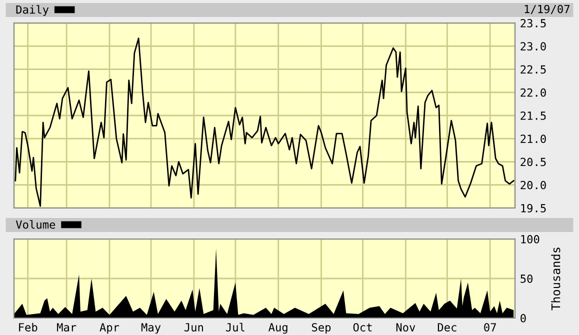 Image resolution: width=579 pixels, height=335 pixels. I want to click on y-tick-label: 20.0, so click(533, 185).